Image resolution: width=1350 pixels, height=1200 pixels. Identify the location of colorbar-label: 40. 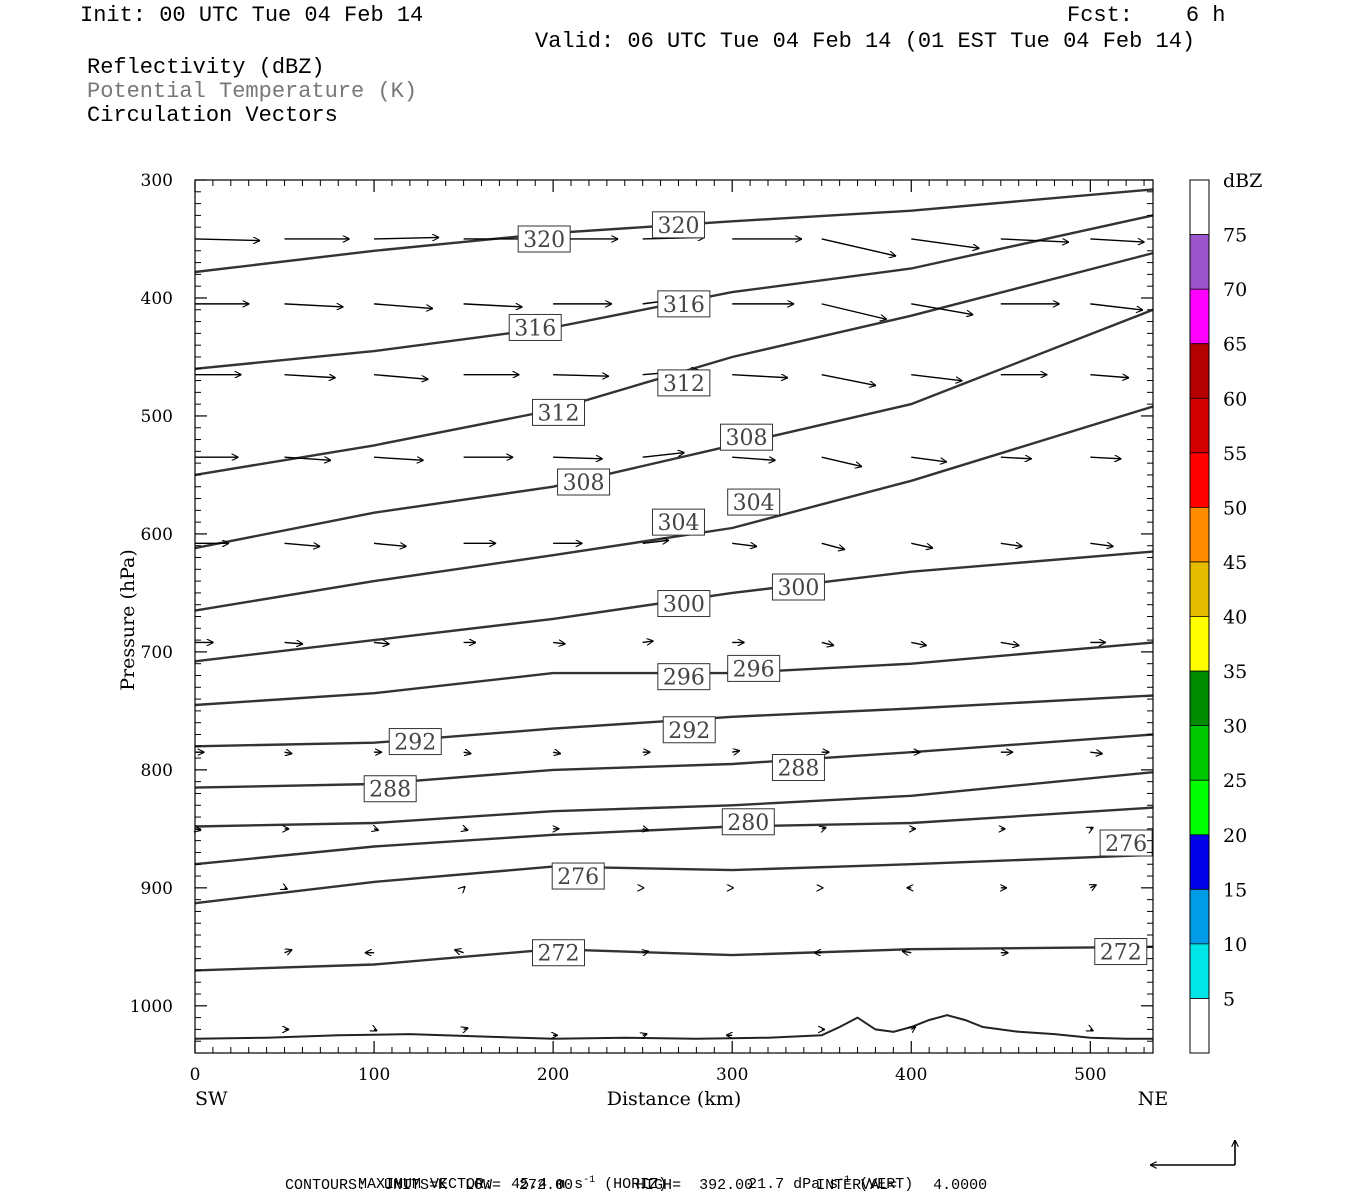
(1235, 618).